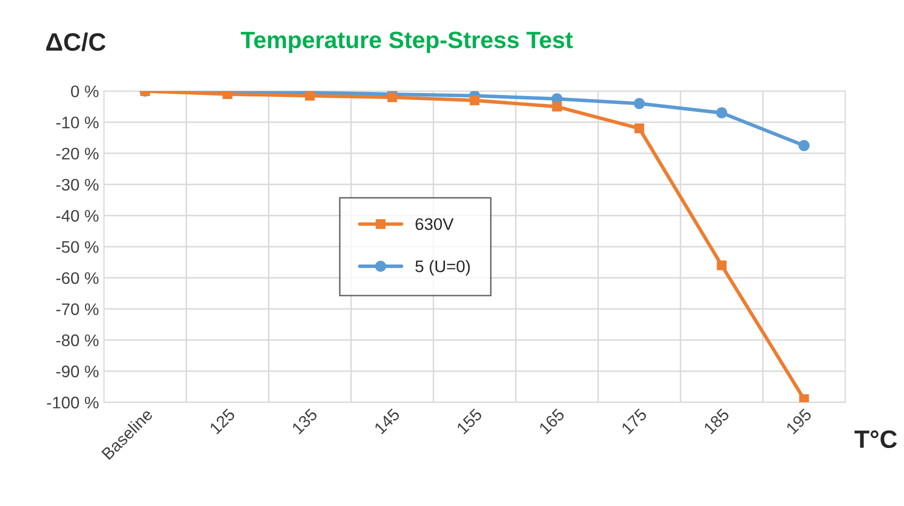 The height and width of the screenshot is (506, 904). What do you see at coordinates (73, 402) in the screenshot?
I see `y-tick-label: -100 %` at bounding box center [73, 402].